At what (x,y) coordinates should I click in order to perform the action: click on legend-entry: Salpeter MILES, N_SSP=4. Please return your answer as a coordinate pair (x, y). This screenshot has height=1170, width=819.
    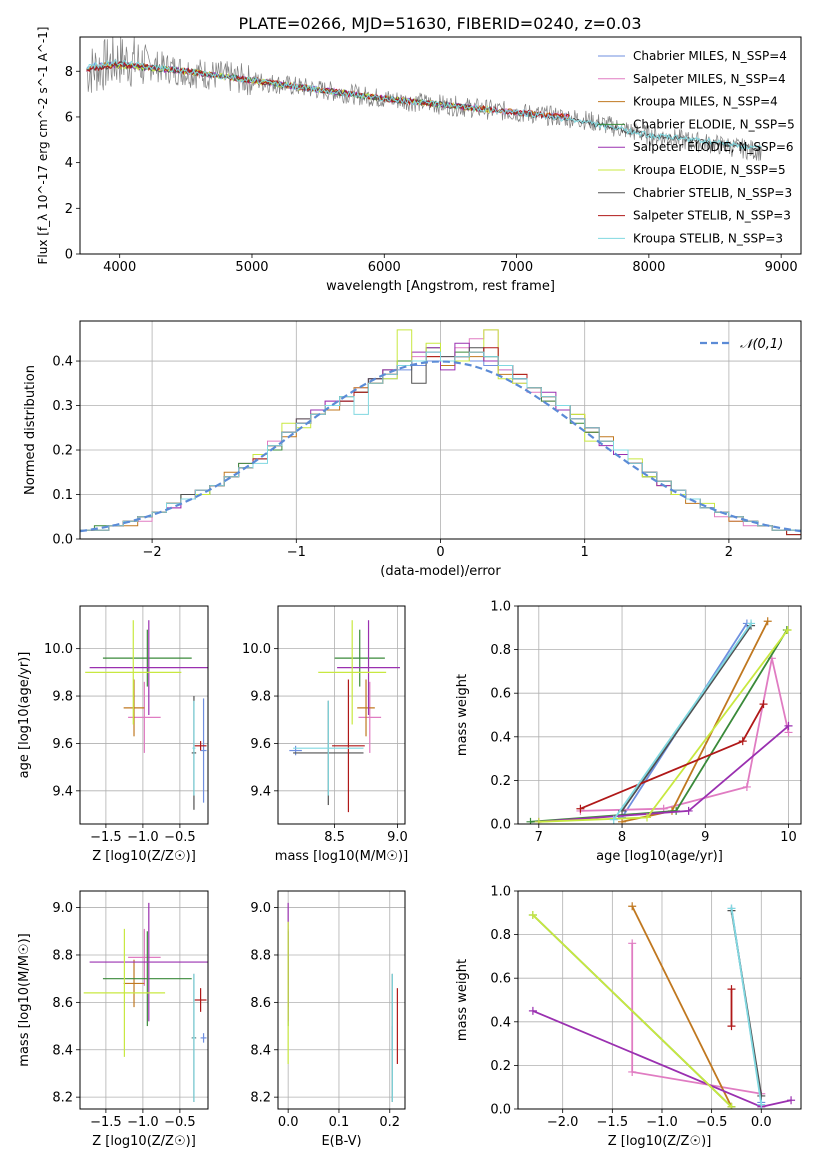
    Looking at the image, I should click on (709, 79).